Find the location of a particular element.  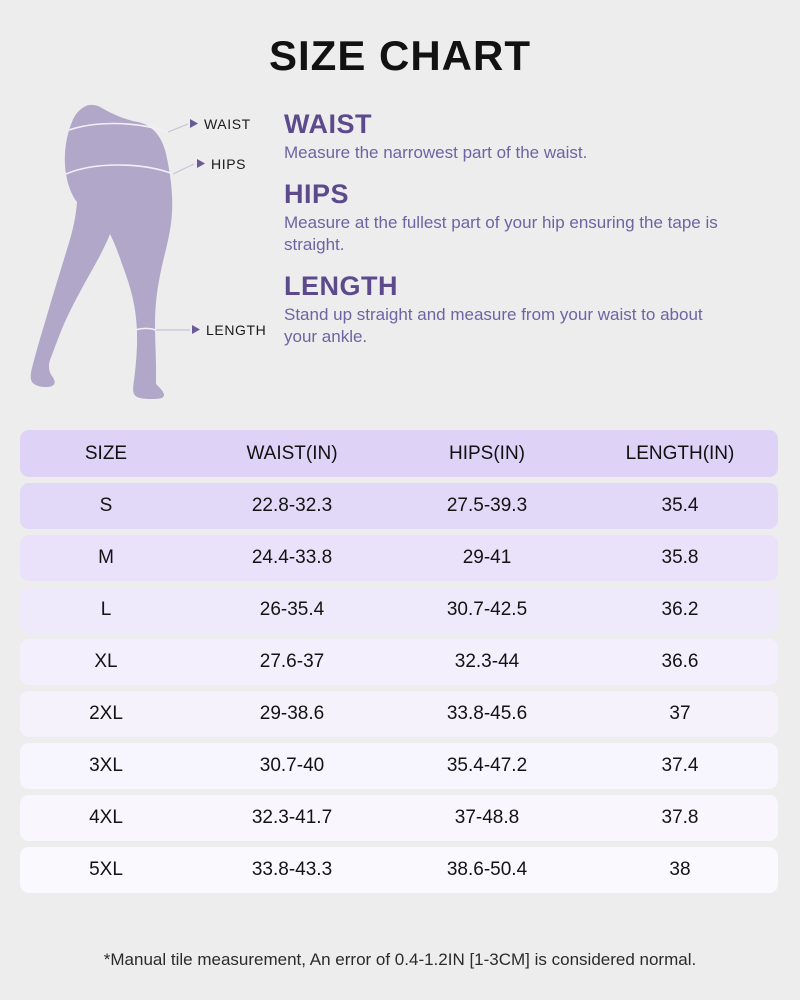

table-row: XL 27.6-37 32.3-44 36.6 is located at coordinates (399, 662).